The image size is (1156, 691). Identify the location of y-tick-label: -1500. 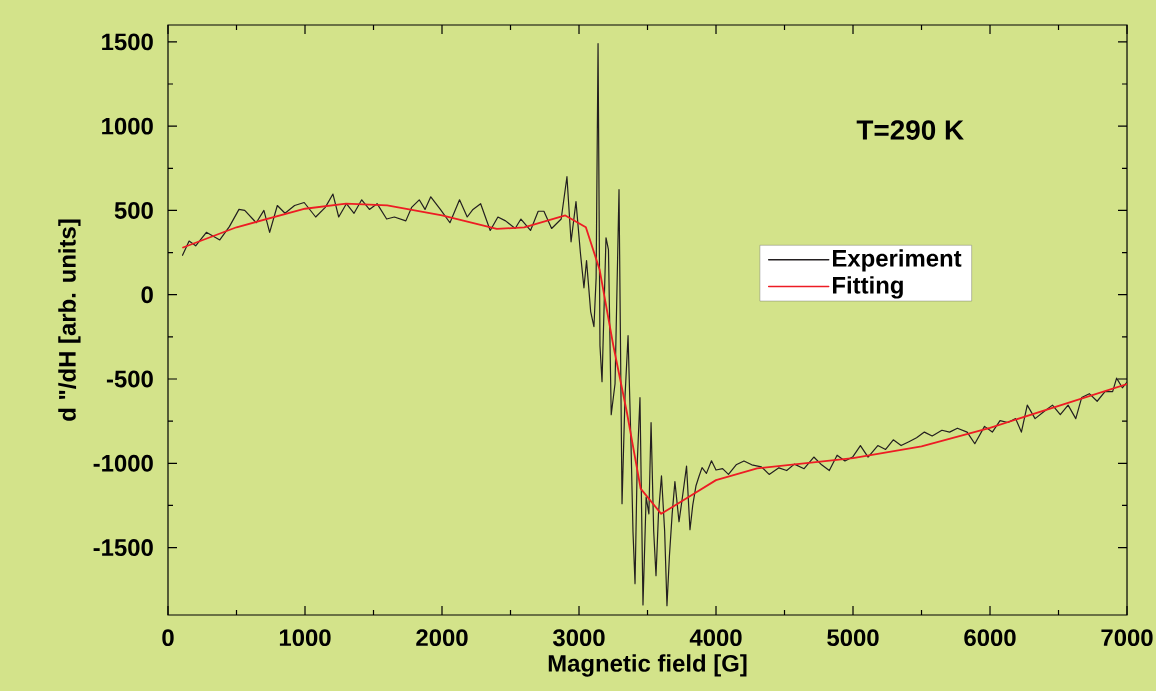
(123, 548).